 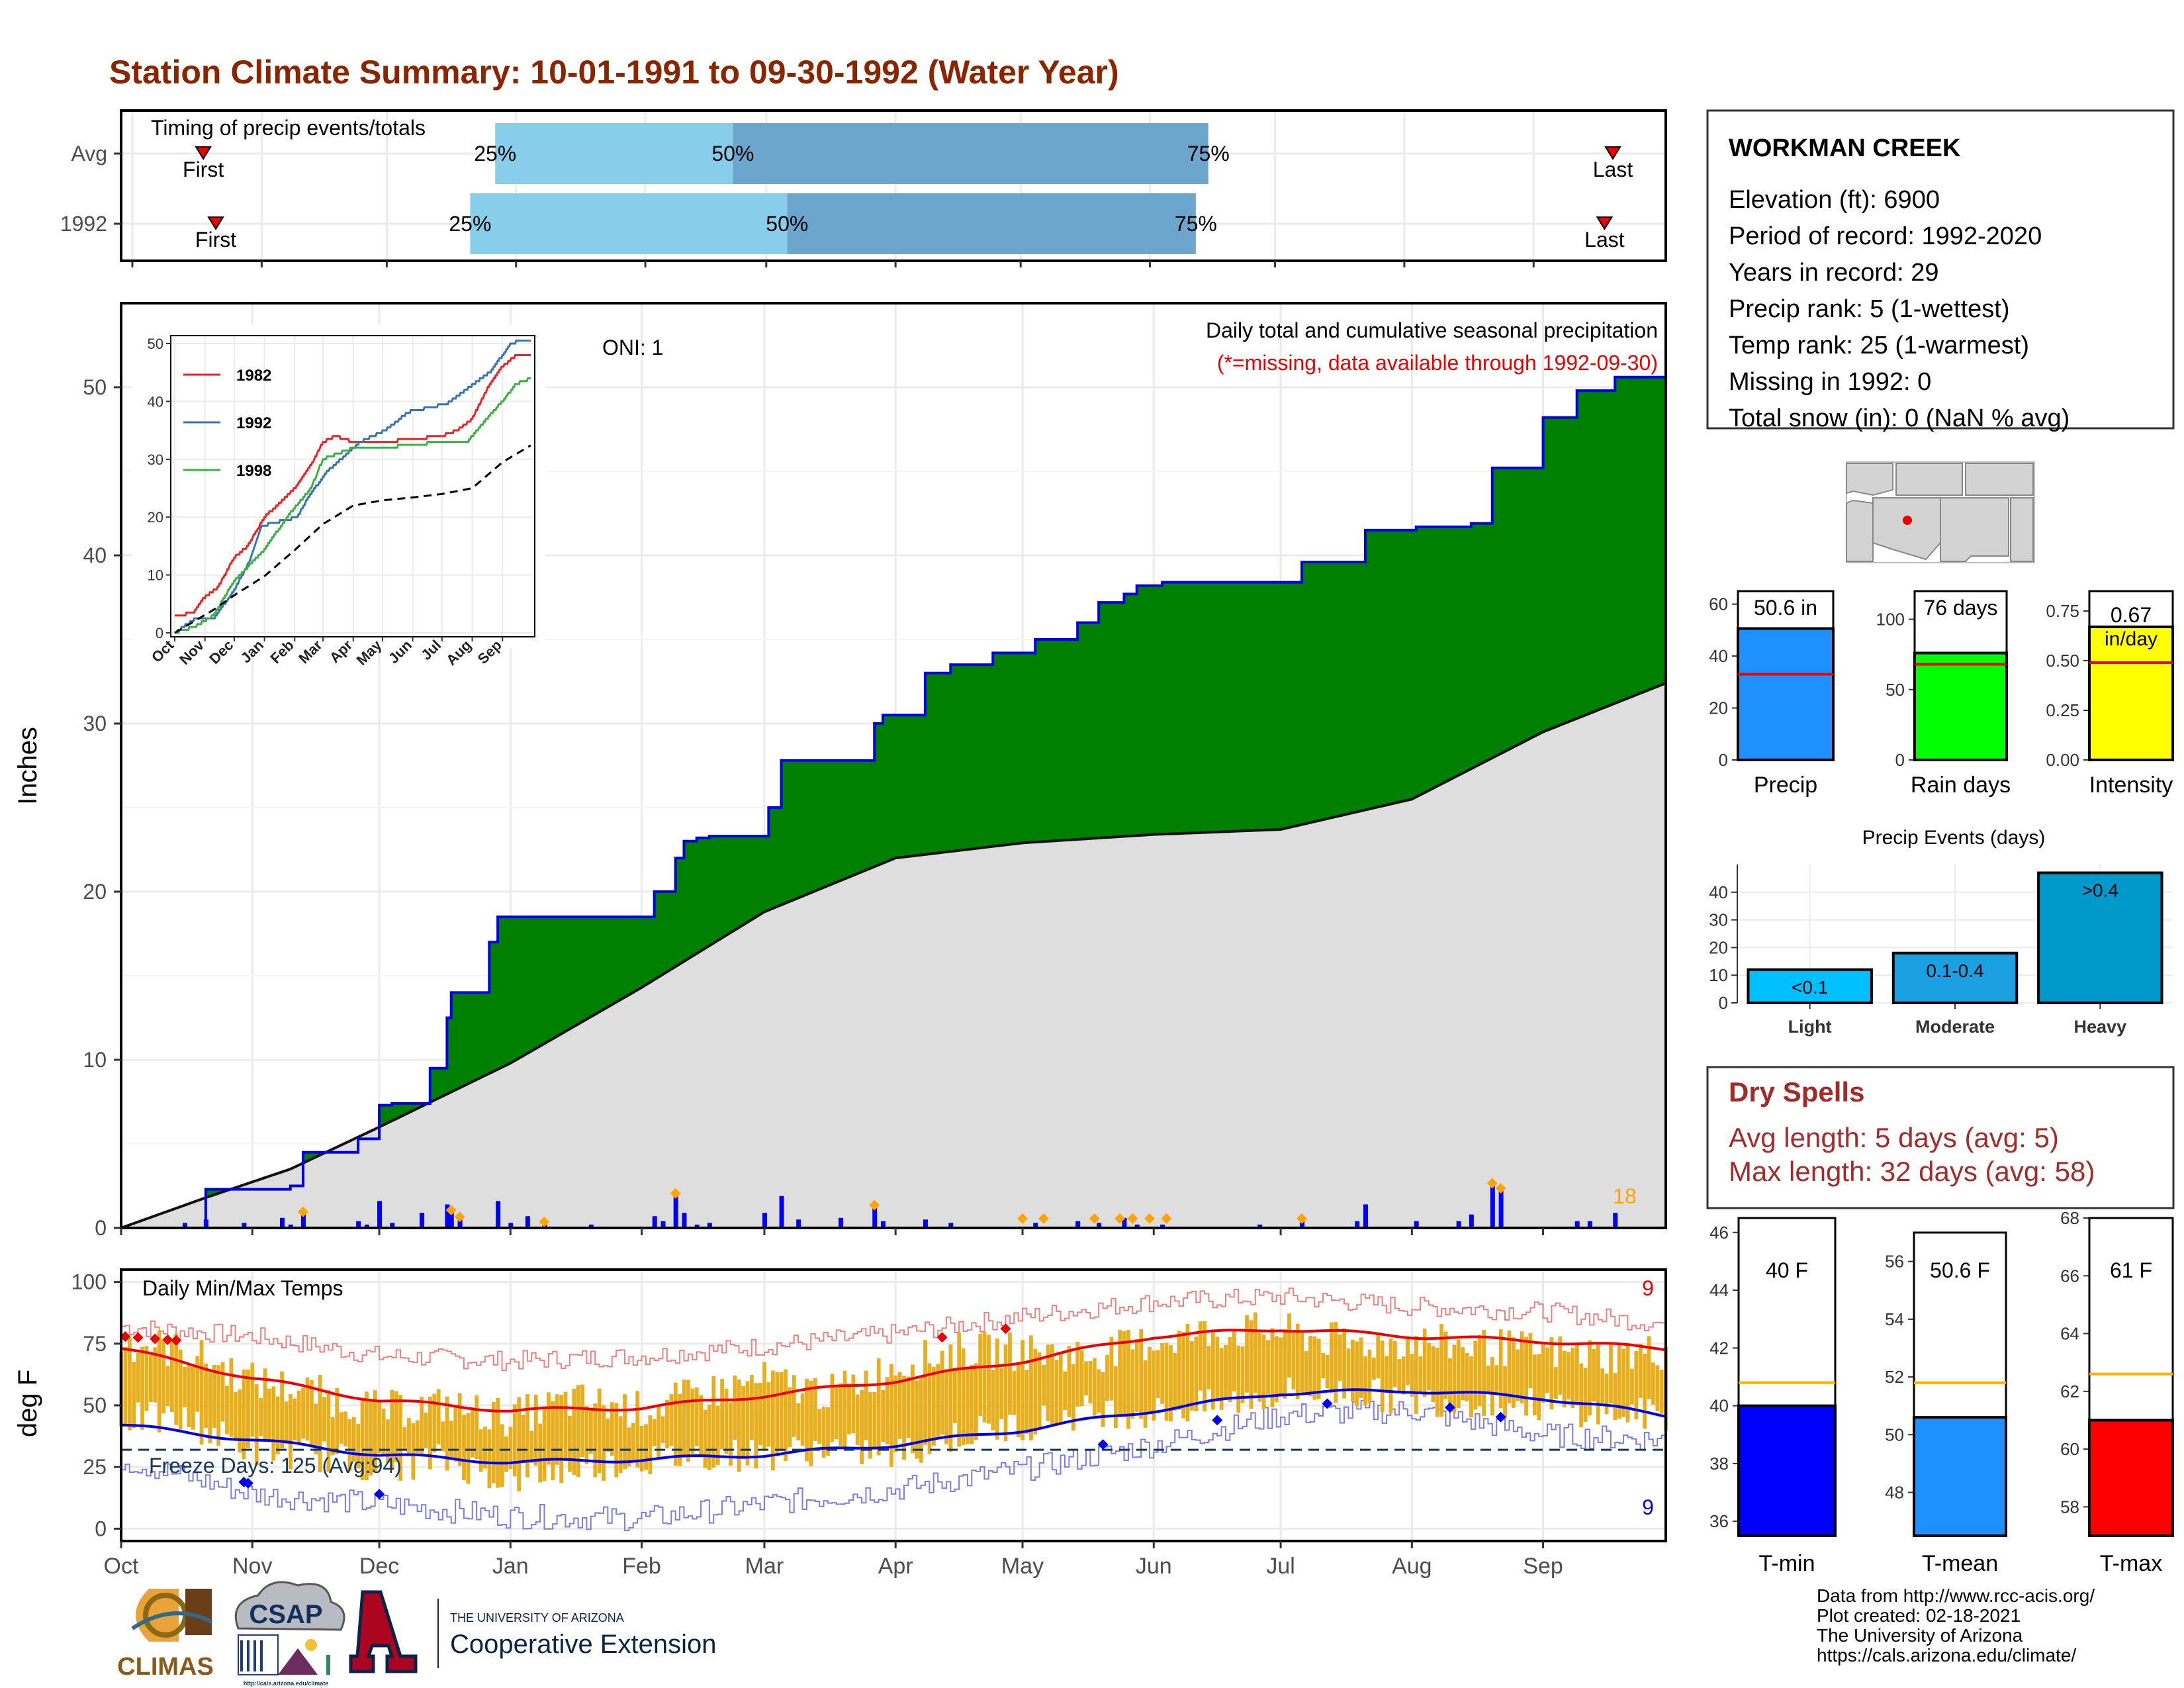 I want to click on summary-ytick-label: 46, so click(x=1719, y=1233).